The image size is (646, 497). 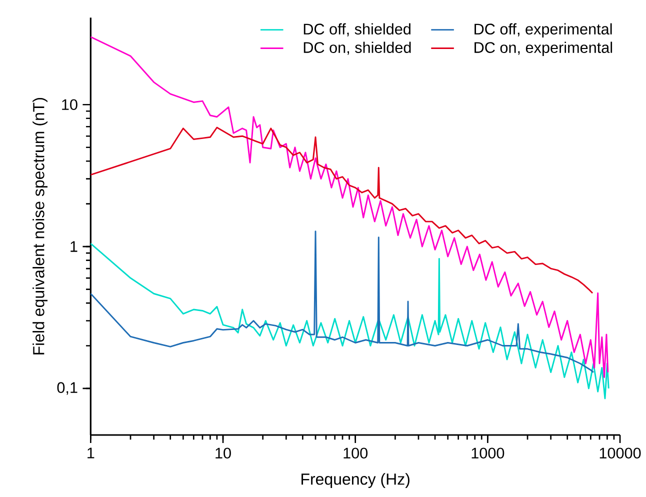 I want to click on legend-label: DC off, experimental, so click(x=543, y=30).